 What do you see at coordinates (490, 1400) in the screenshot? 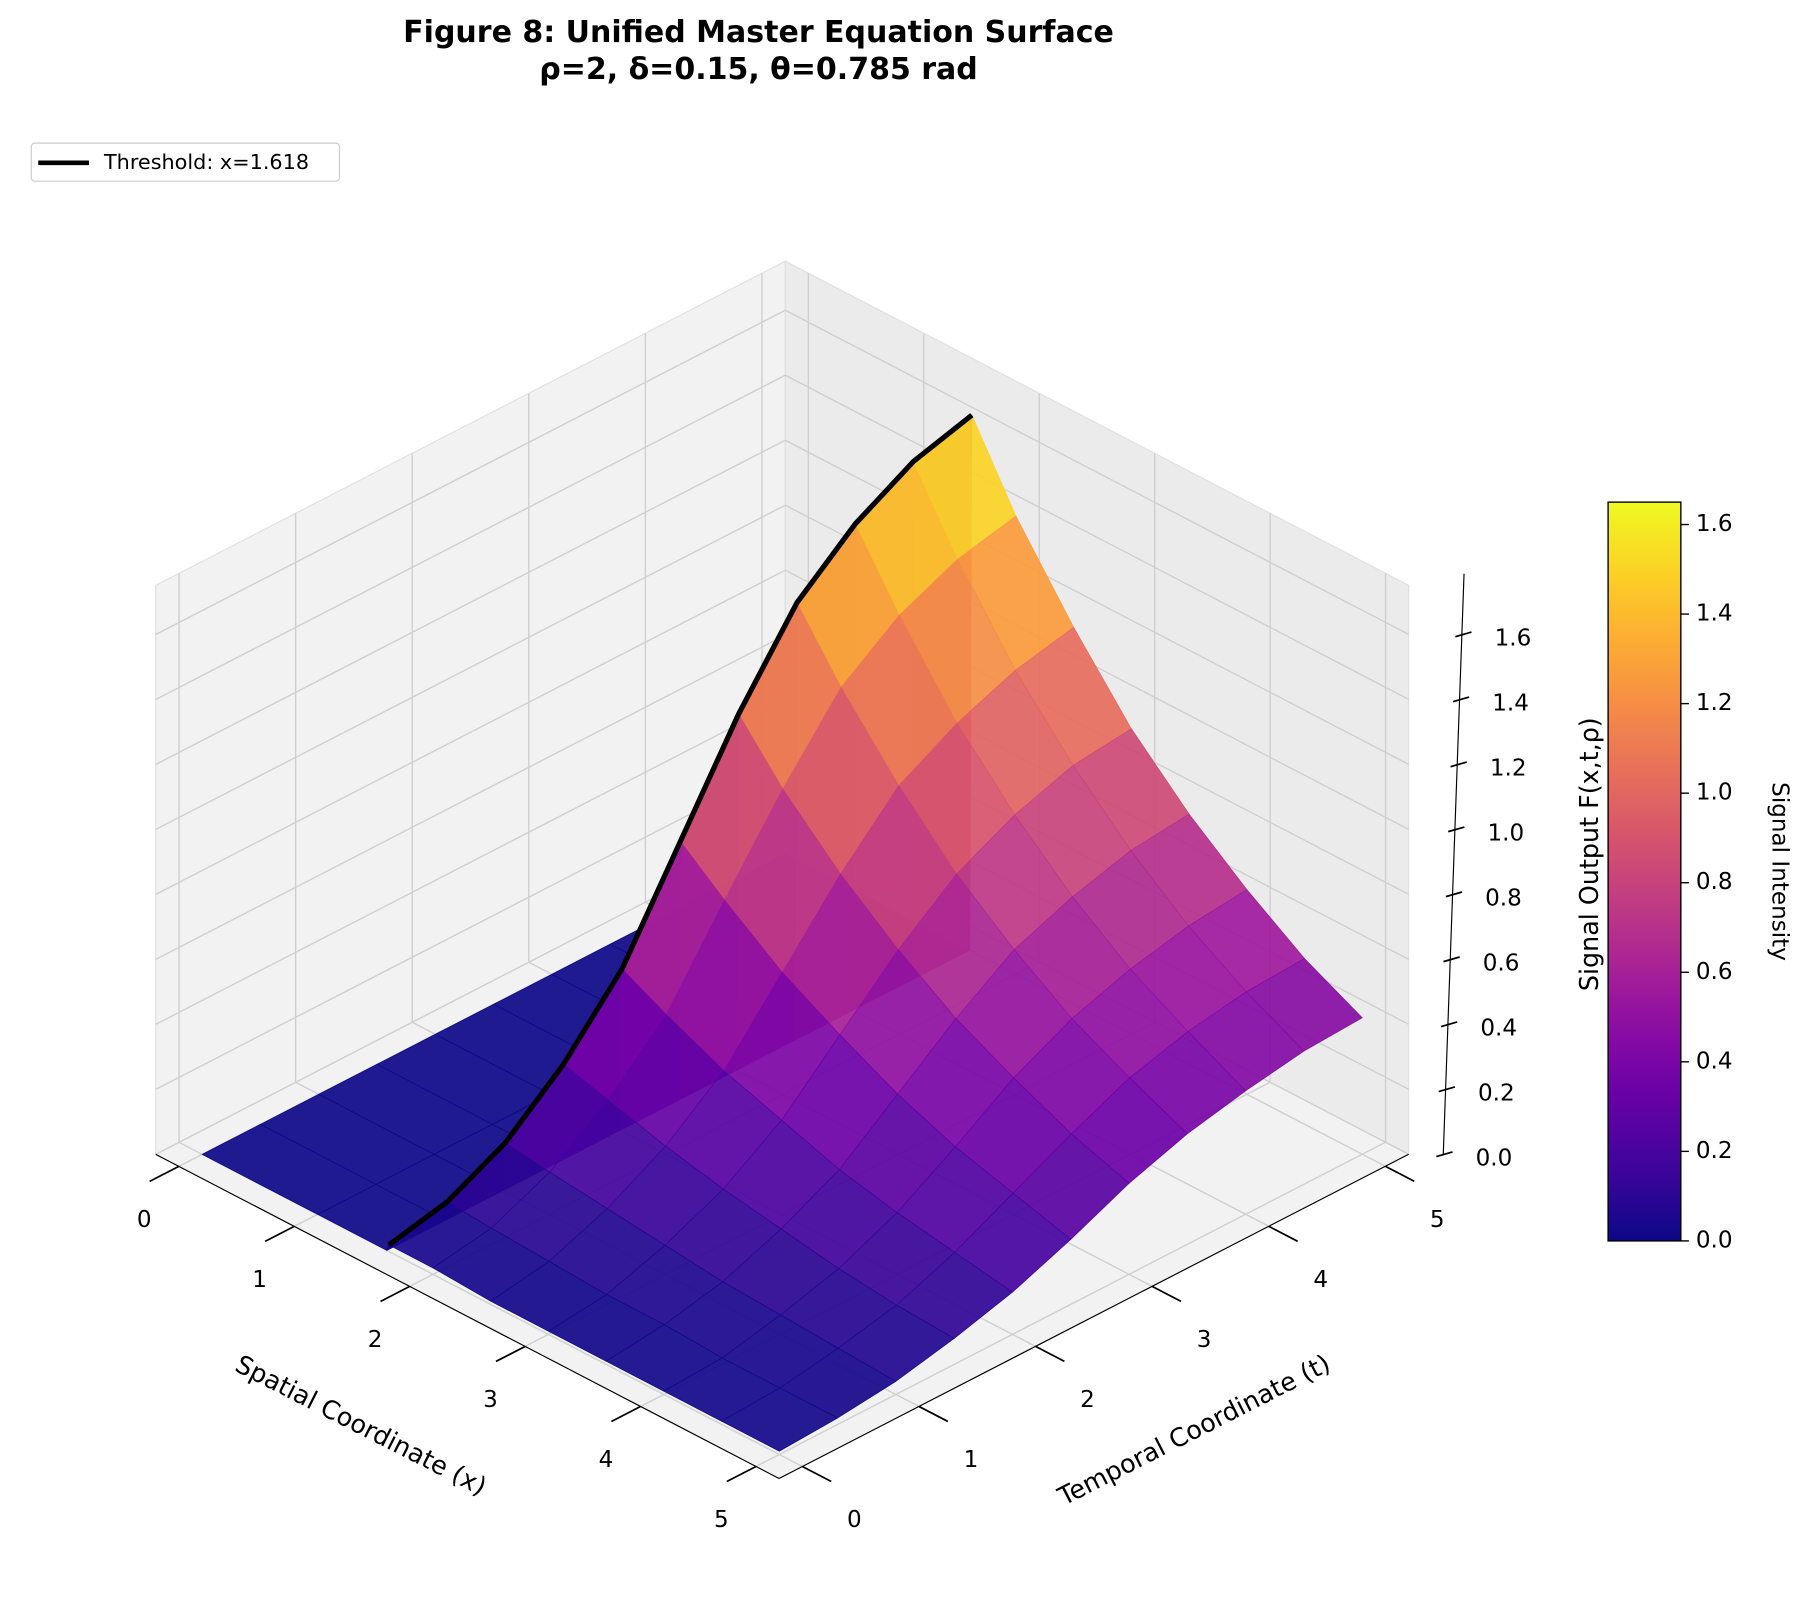
I see `x-tick-label: 3` at bounding box center [490, 1400].